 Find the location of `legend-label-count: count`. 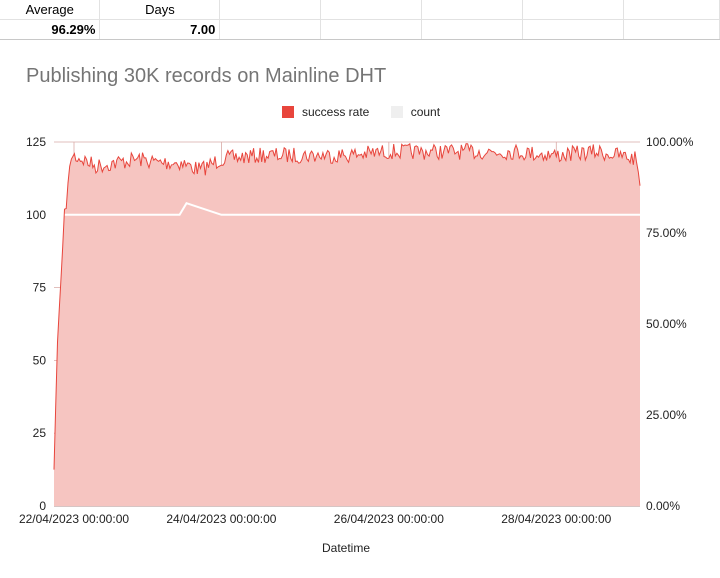

legend-label-count: count is located at coordinates (425, 112).